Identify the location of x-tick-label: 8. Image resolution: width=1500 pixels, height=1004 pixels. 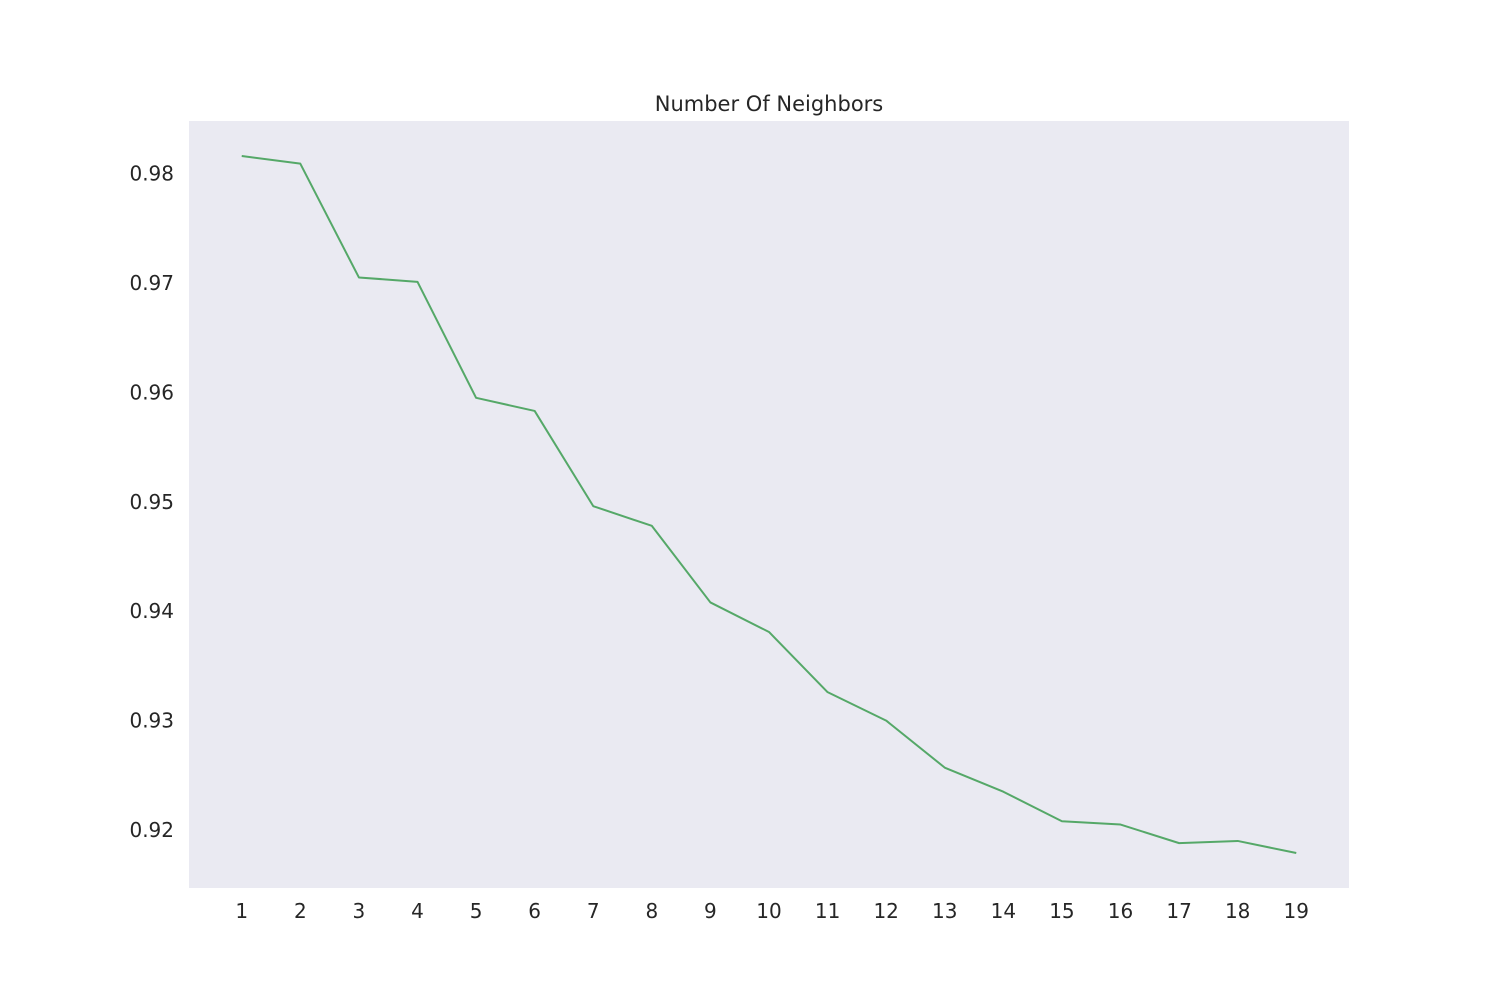
(651, 911).